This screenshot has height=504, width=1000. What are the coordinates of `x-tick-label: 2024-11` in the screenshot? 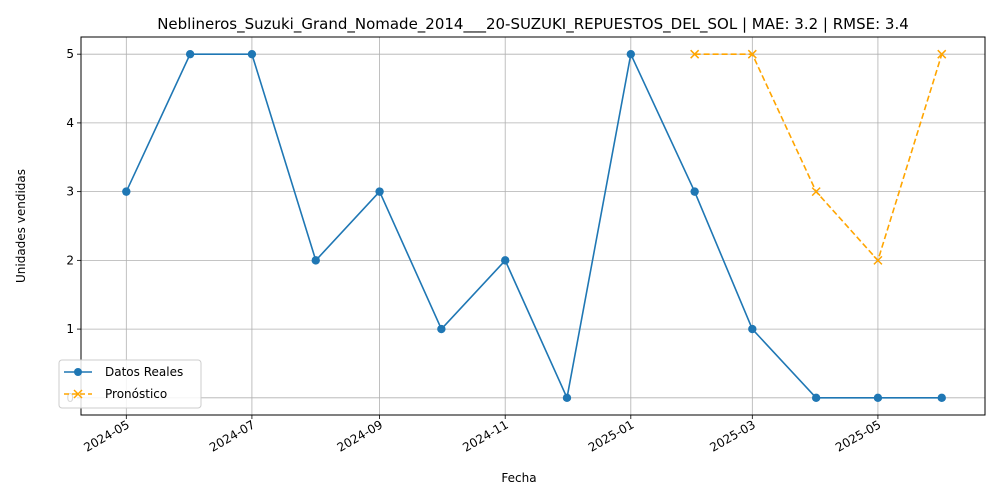 It's located at (485, 435).